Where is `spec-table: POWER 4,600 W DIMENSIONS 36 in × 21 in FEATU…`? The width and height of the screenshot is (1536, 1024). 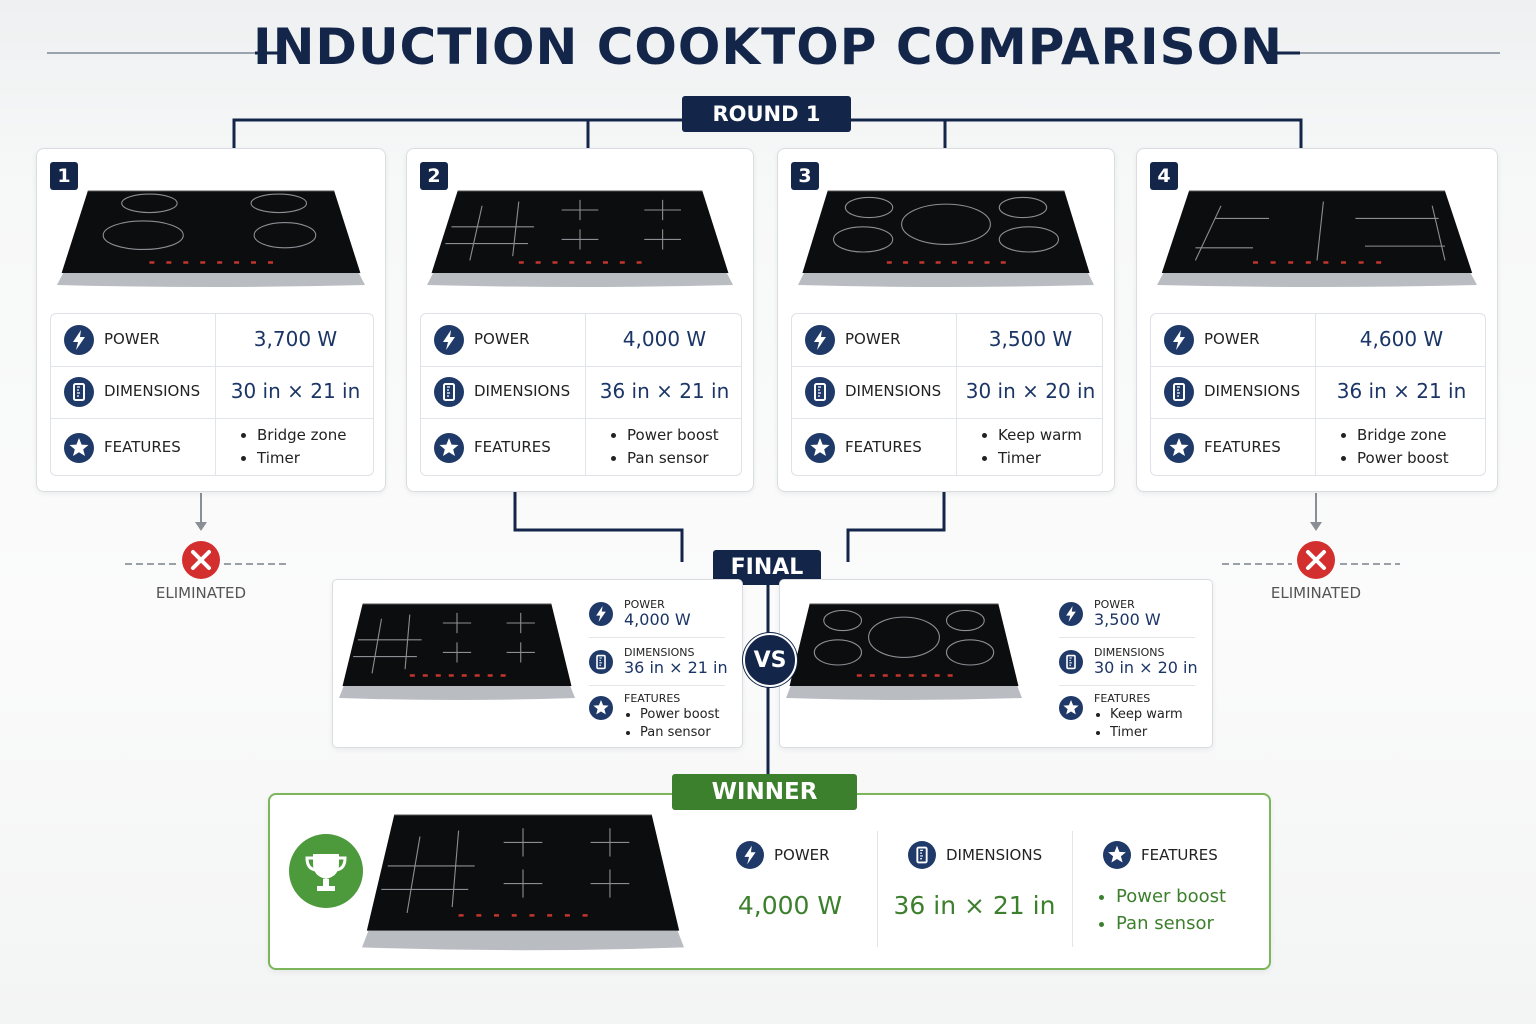 spec-table: POWER 4,600 W DIMENSIONS 36 in × 21 in FEATU… is located at coordinates (1318, 394).